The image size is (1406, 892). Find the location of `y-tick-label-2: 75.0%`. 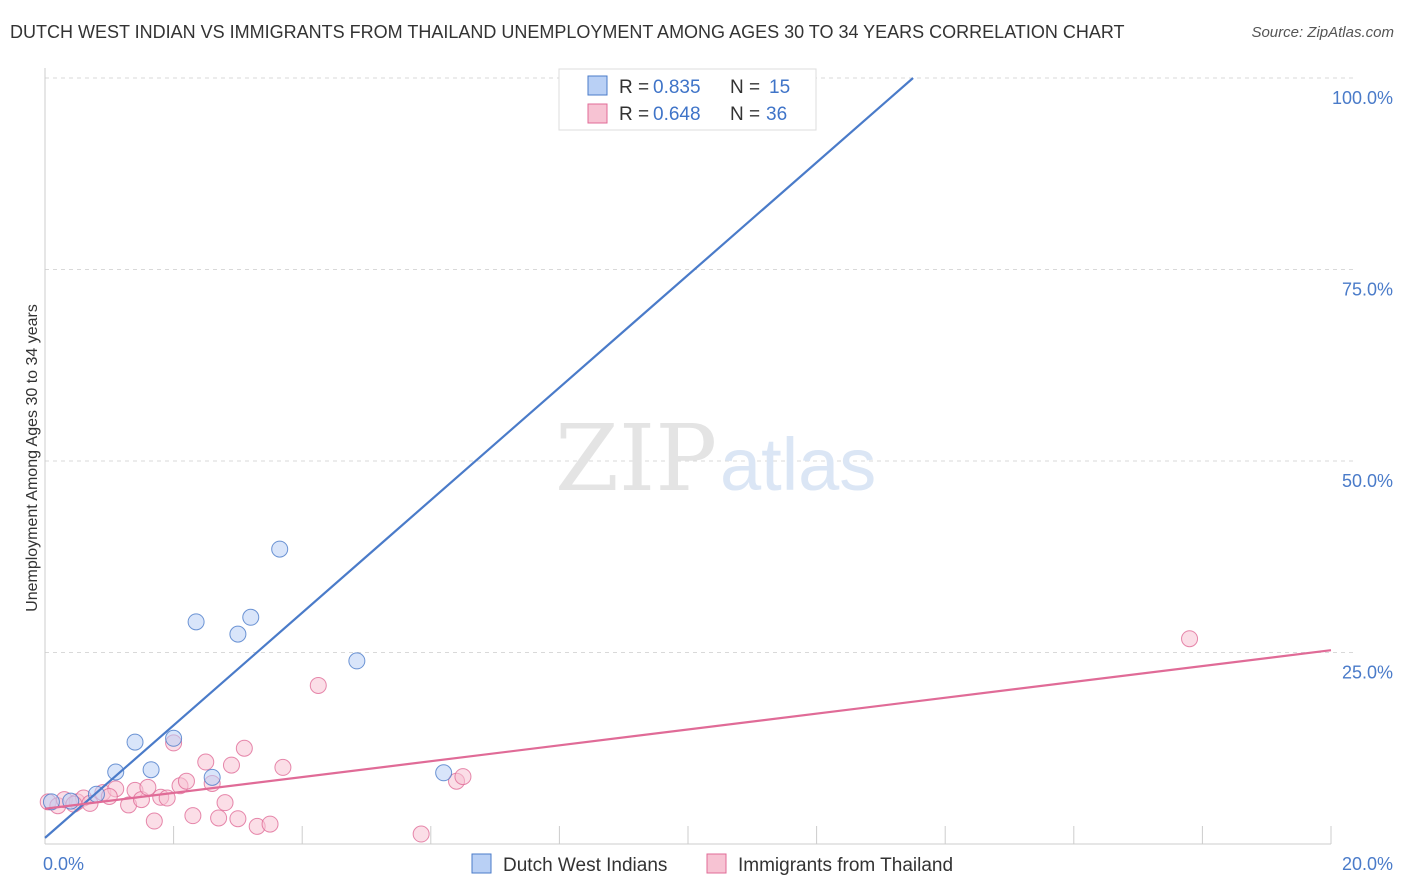

y-tick-label-2: 75.0% is located at coordinates (1367, 290).